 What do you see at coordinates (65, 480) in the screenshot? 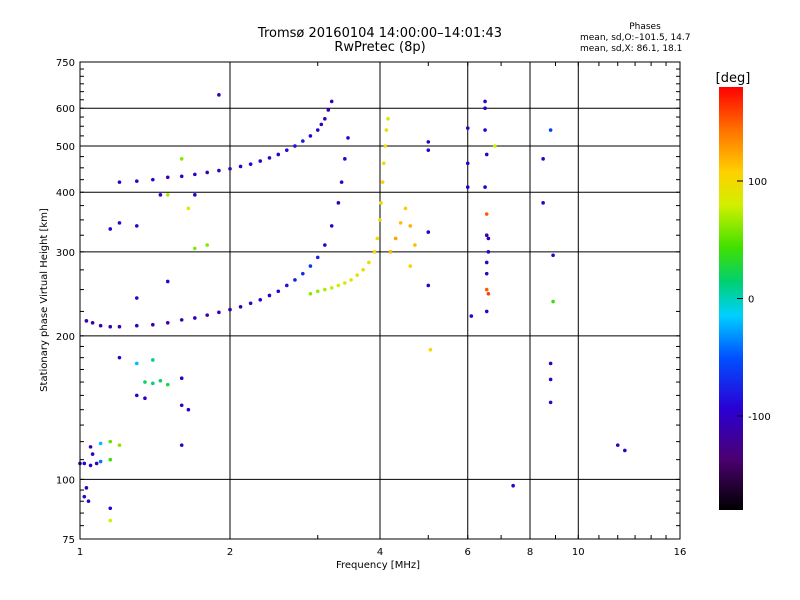
I see `y-tick-label: 100` at bounding box center [65, 480].